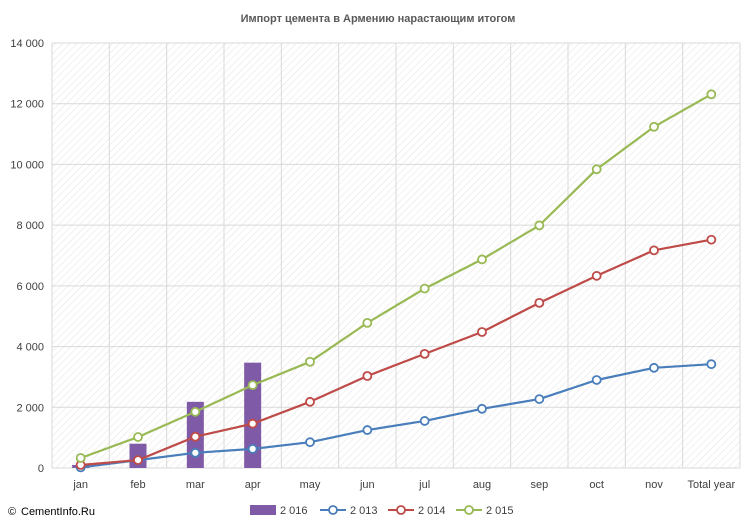 The width and height of the screenshot is (756, 530). Describe the element at coordinates (310, 485) in the screenshot. I see `x-tick-label: may` at that location.